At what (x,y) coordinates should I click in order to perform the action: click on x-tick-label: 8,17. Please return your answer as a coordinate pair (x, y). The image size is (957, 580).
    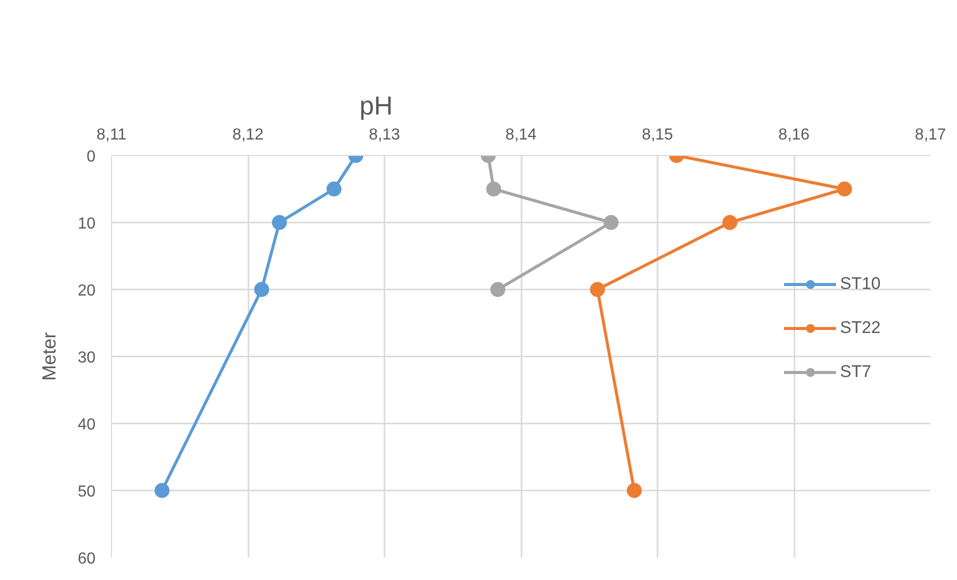
    Looking at the image, I should click on (930, 135).